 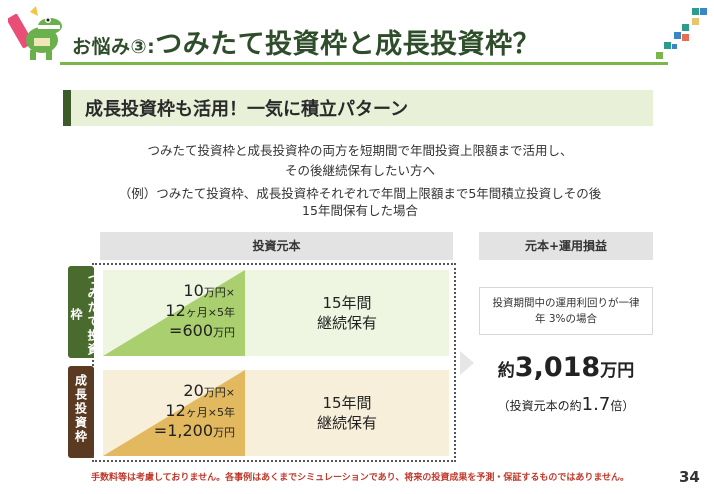 I want to click on tsumitate-calc-months: 12ヶ月×5年, so click(x=200, y=312).